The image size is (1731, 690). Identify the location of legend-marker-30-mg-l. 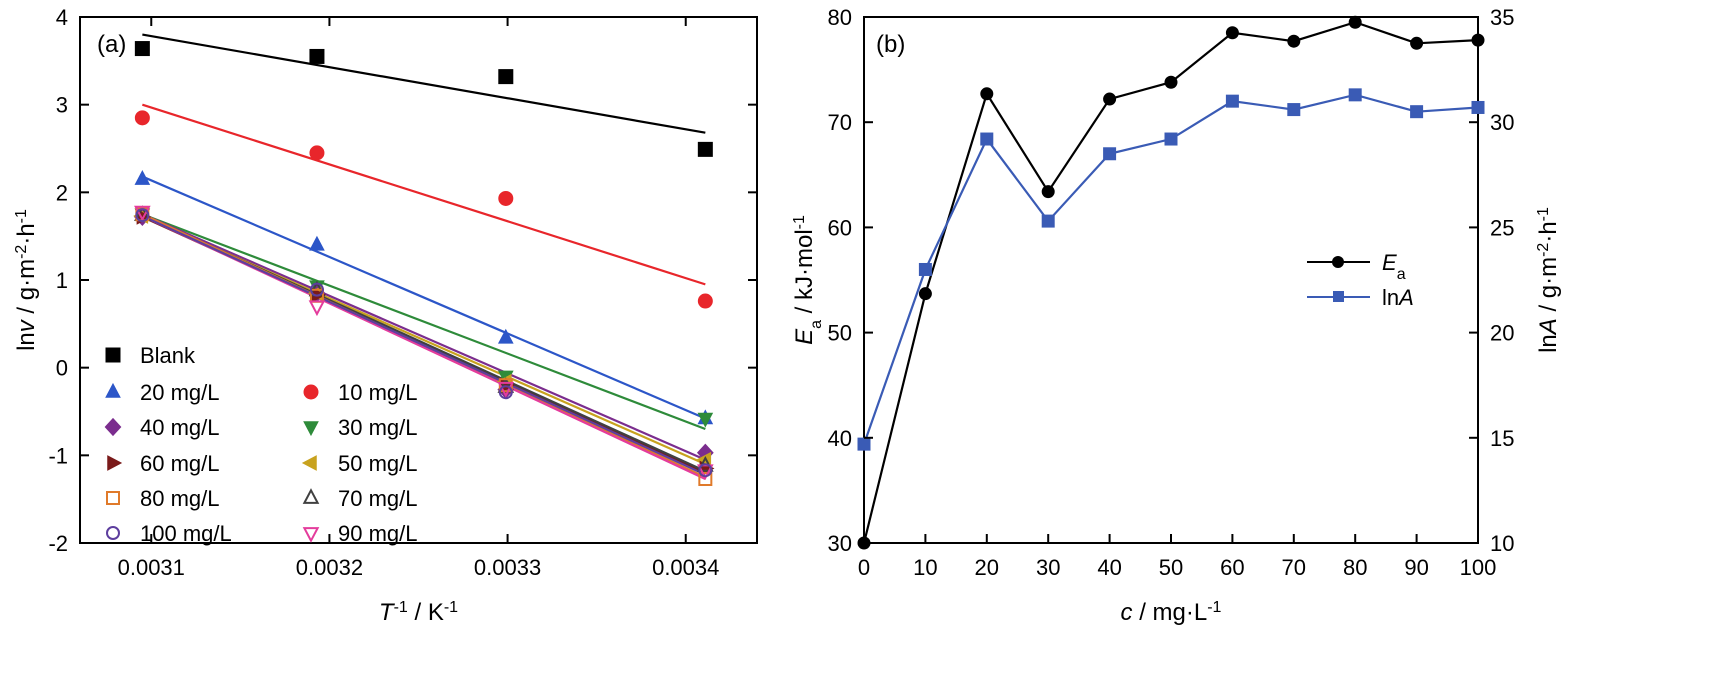
(311, 429).